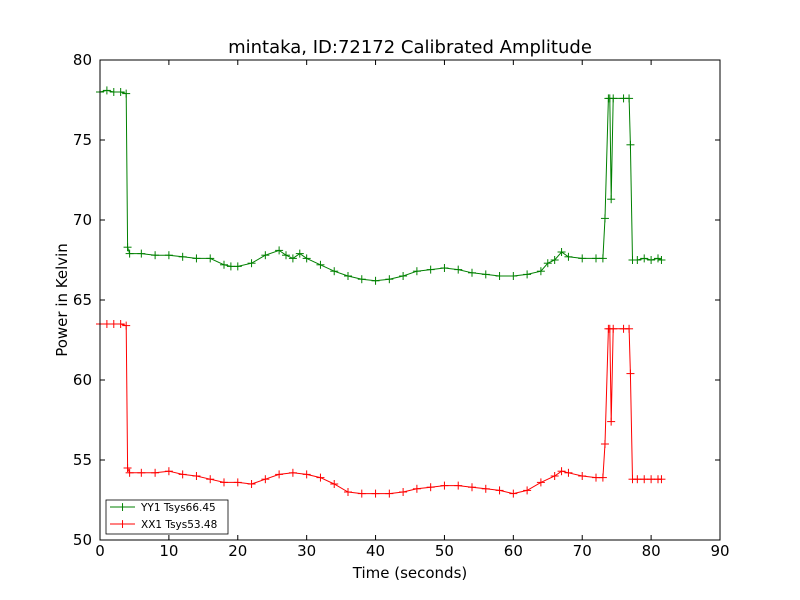  What do you see at coordinates (410, 47) in the screenshot?
I see `chart-title: mintaka, ID:72172 Calibrated Amplitude` at bounding box center [410, 47].